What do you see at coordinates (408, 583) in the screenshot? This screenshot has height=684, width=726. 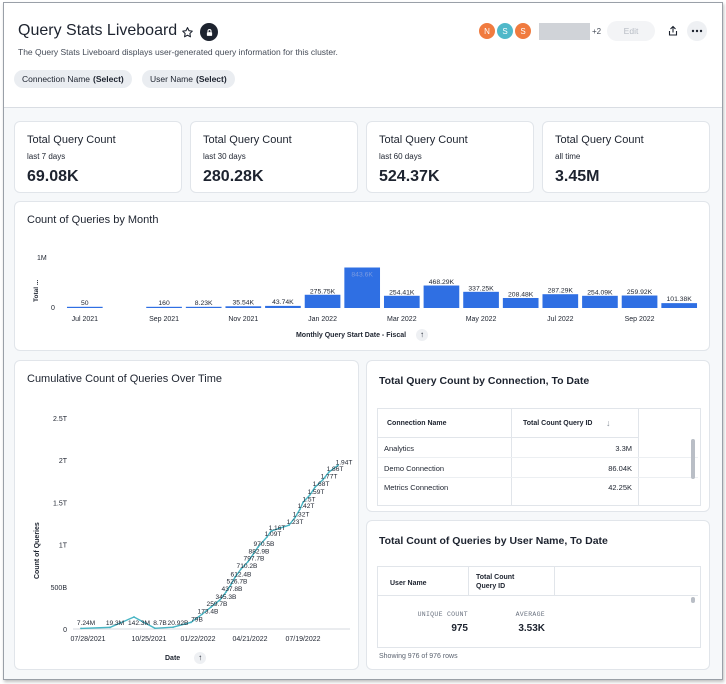 I see `column-header-user-name: User Name` at bounding box center [408, 583].